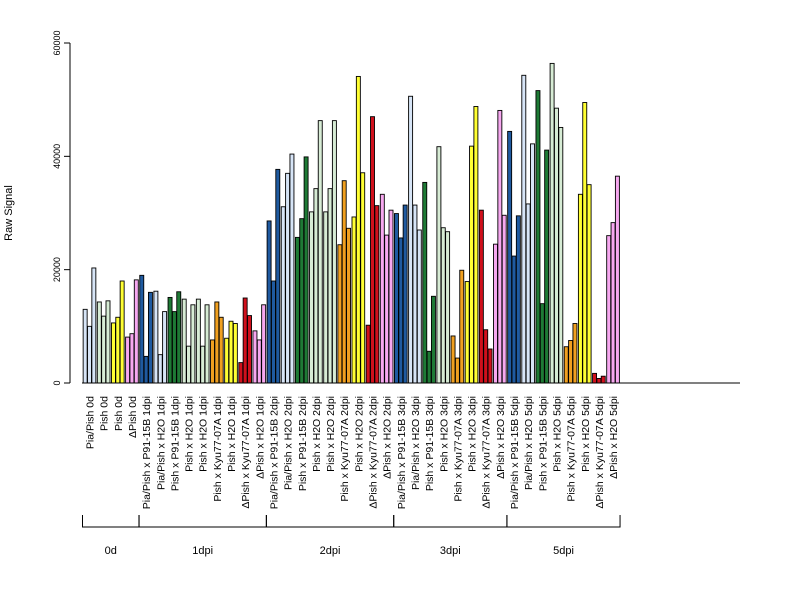 Image resolution: width=800 pixels, height=605 pixels. What do you see at coordinates (147, 452) in the screenshot?
I see `x-tick-label: Pia/Pish x P91-15B 1dpi` at bounding box center [147, 452].